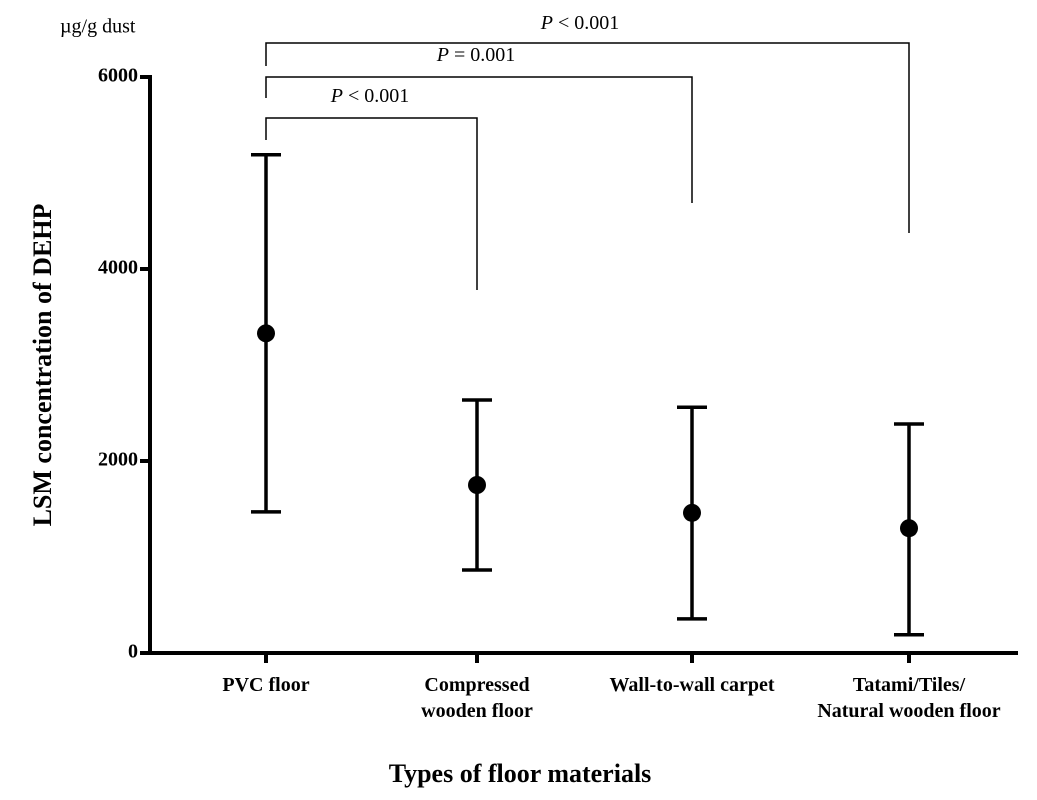  I want to click on x-tick-label: PVC floor, so click(266, 685).